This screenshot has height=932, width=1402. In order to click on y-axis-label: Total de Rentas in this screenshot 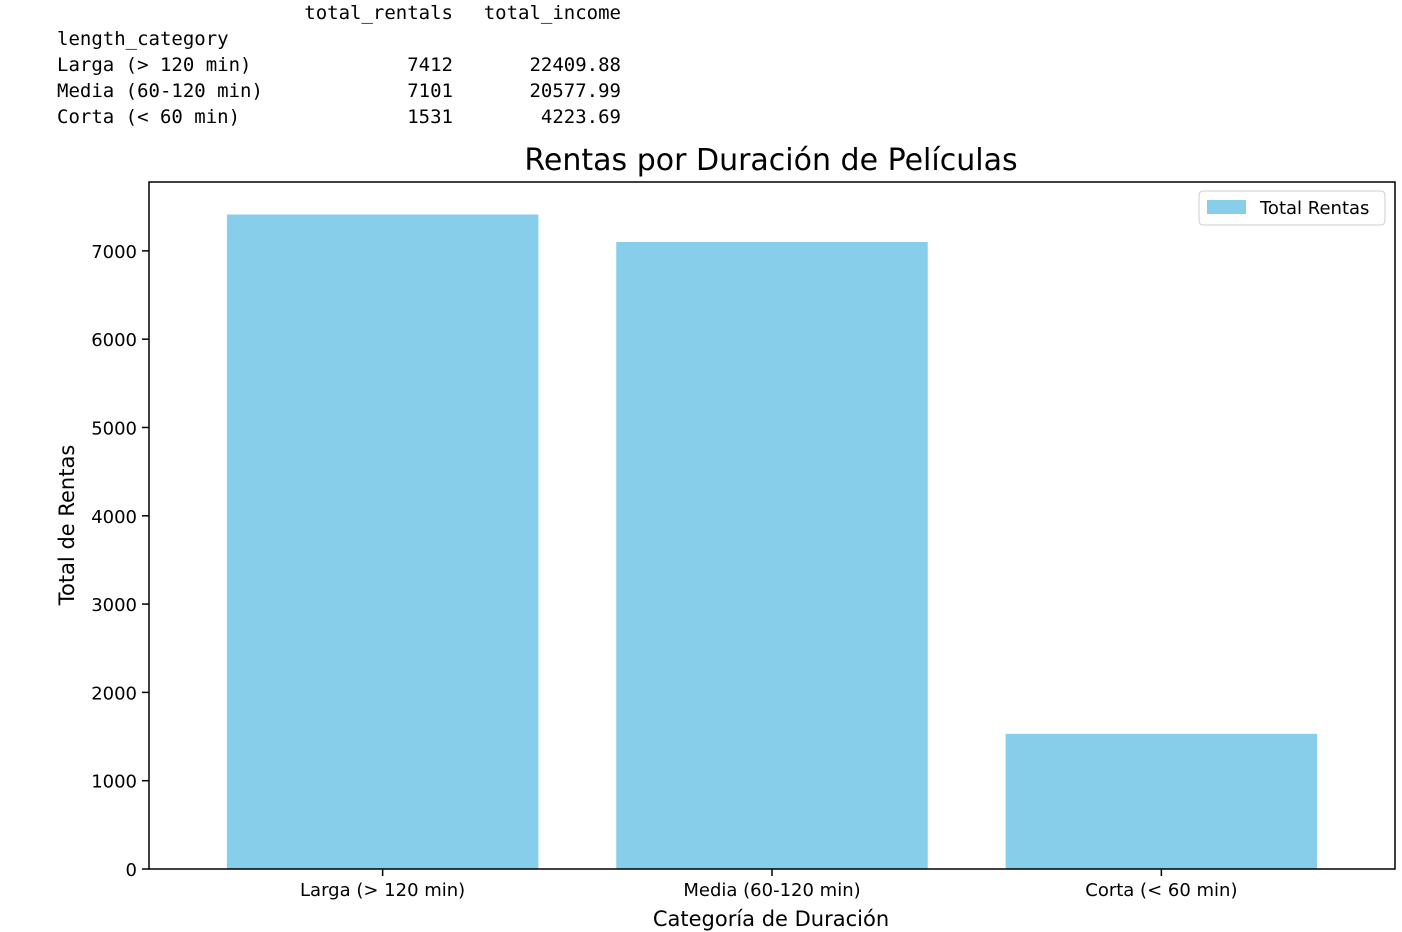, I will do `click(67, 526)`.